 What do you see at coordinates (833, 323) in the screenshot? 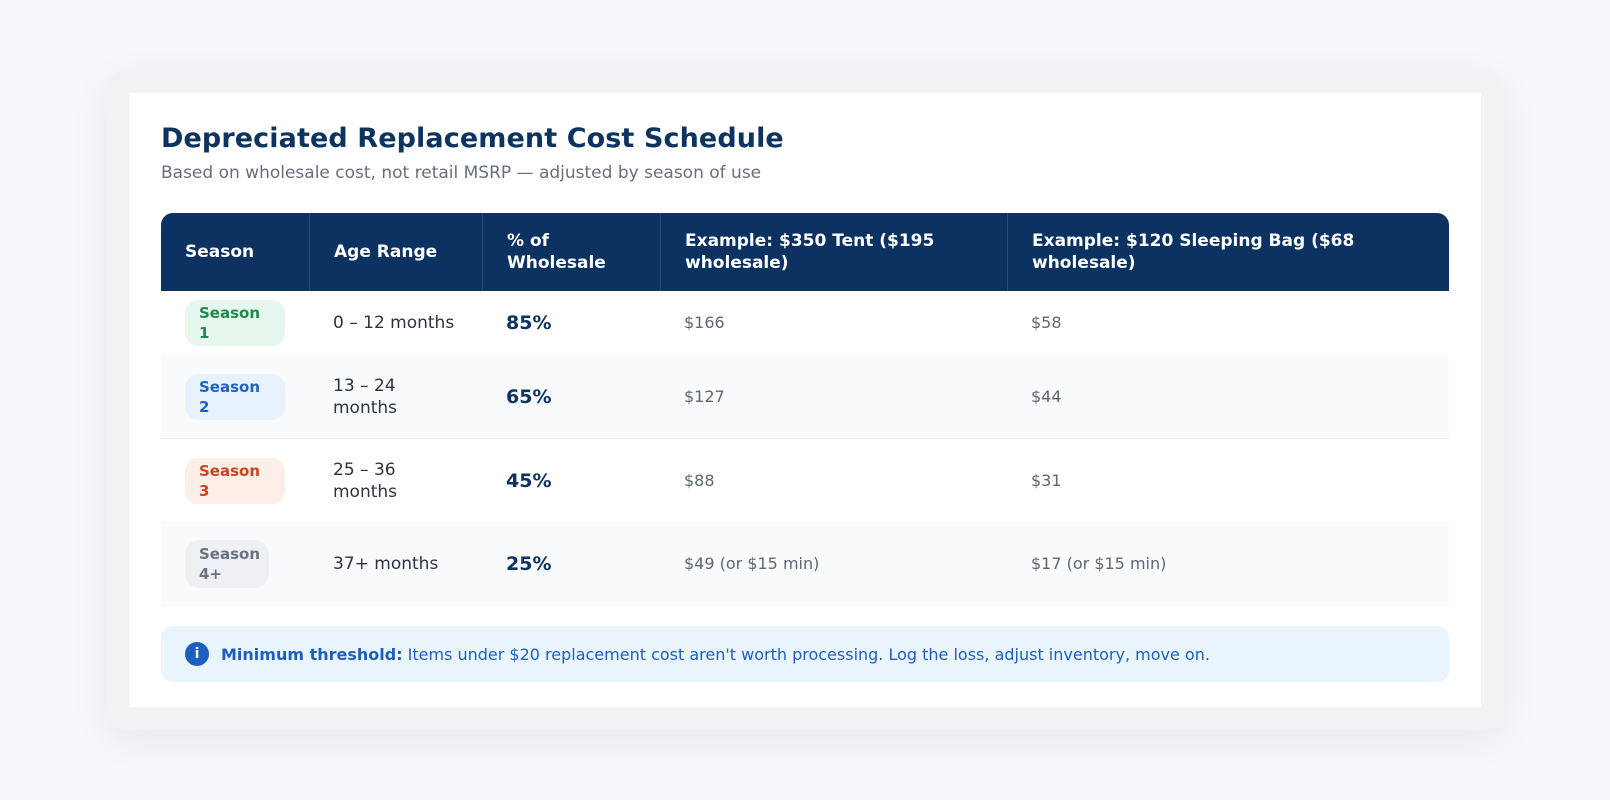
I see `tent-value-cell: $166` at bounding box center [833, 323].